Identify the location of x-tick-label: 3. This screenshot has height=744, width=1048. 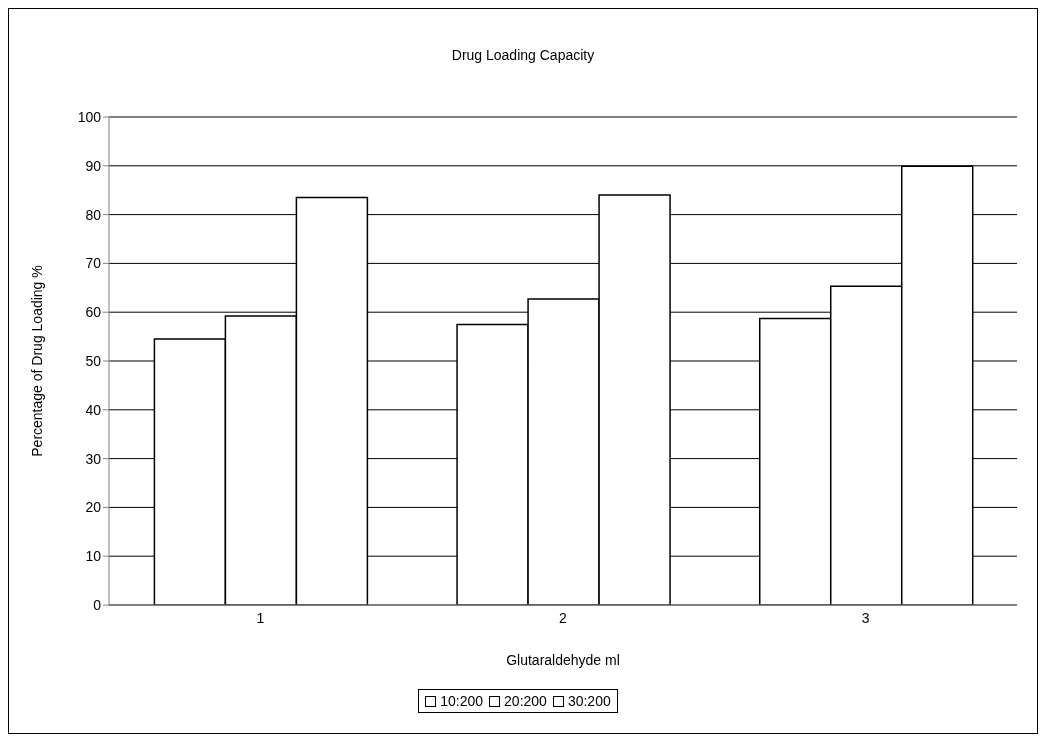
(865, 617).